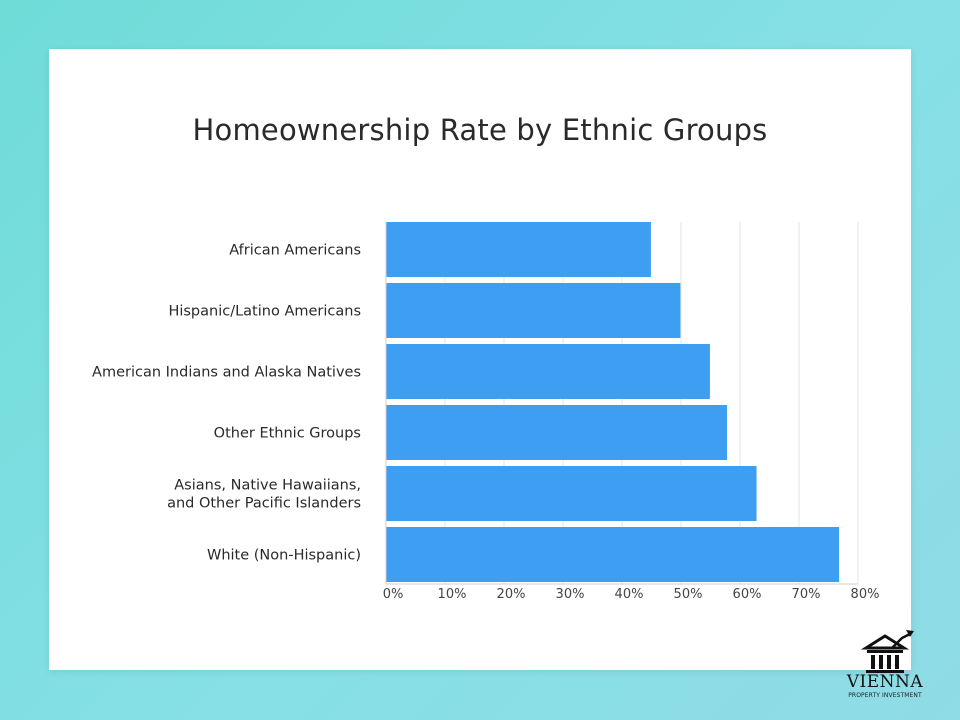  What do you see at coordinates (688, 594) in the screenshot?
I see `x-tick-label: 50%` at bounding box center [688, 594].